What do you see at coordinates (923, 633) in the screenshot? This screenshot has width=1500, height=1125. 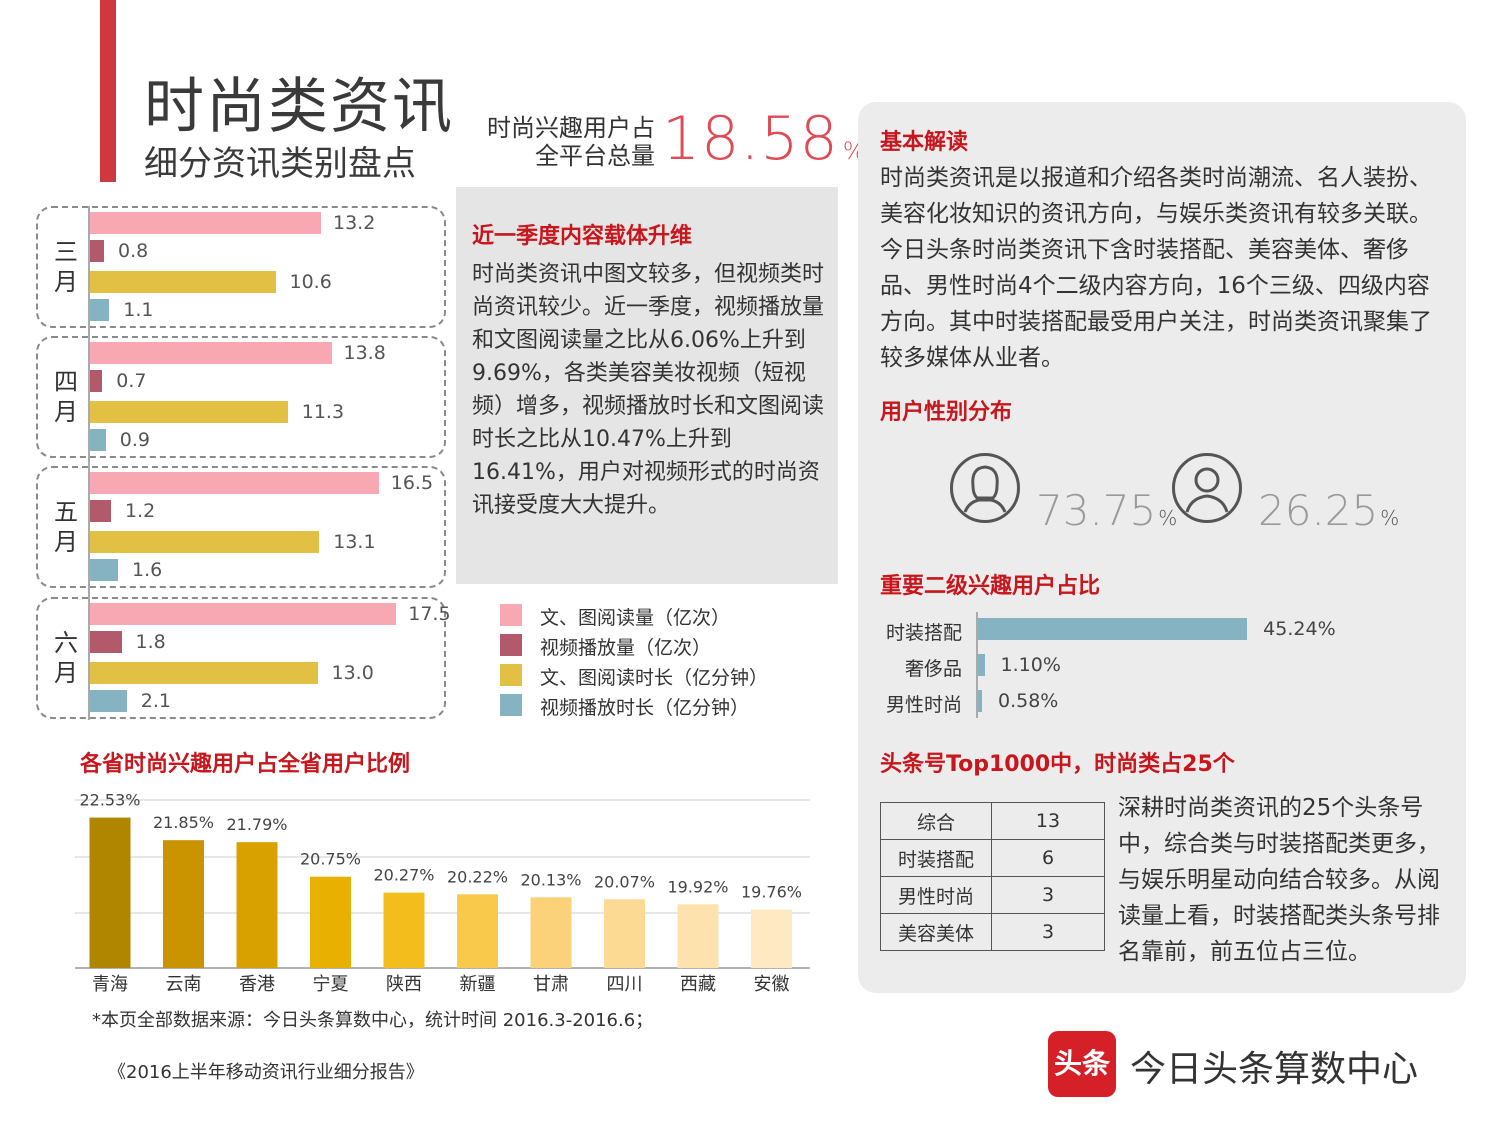 I see `interest-category-label: 时装搭配` at bounding box center [923, 633].